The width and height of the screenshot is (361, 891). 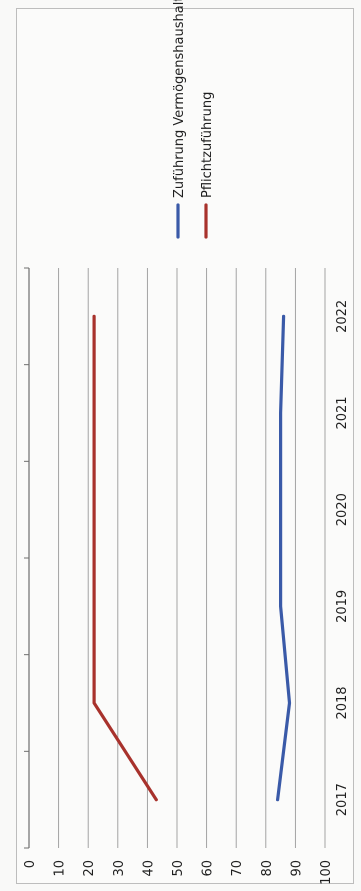 What do you see at coordinates (179, 99) in the screenshot?
I see `legend-label-1: Zuführung Vermögenshaushalt` at bounding box center [179, 99].